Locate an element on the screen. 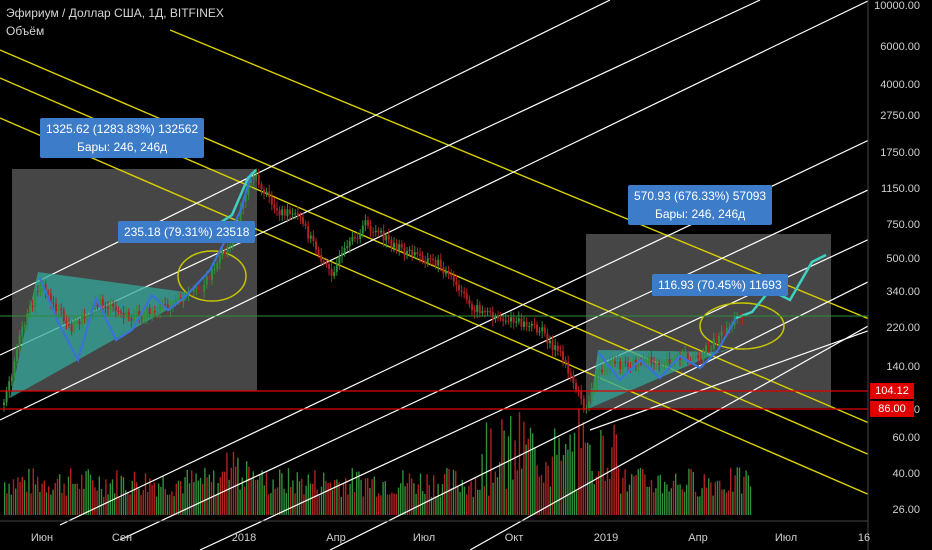  y-tick-label: 1150.00 is located at coordinates (900, 189).